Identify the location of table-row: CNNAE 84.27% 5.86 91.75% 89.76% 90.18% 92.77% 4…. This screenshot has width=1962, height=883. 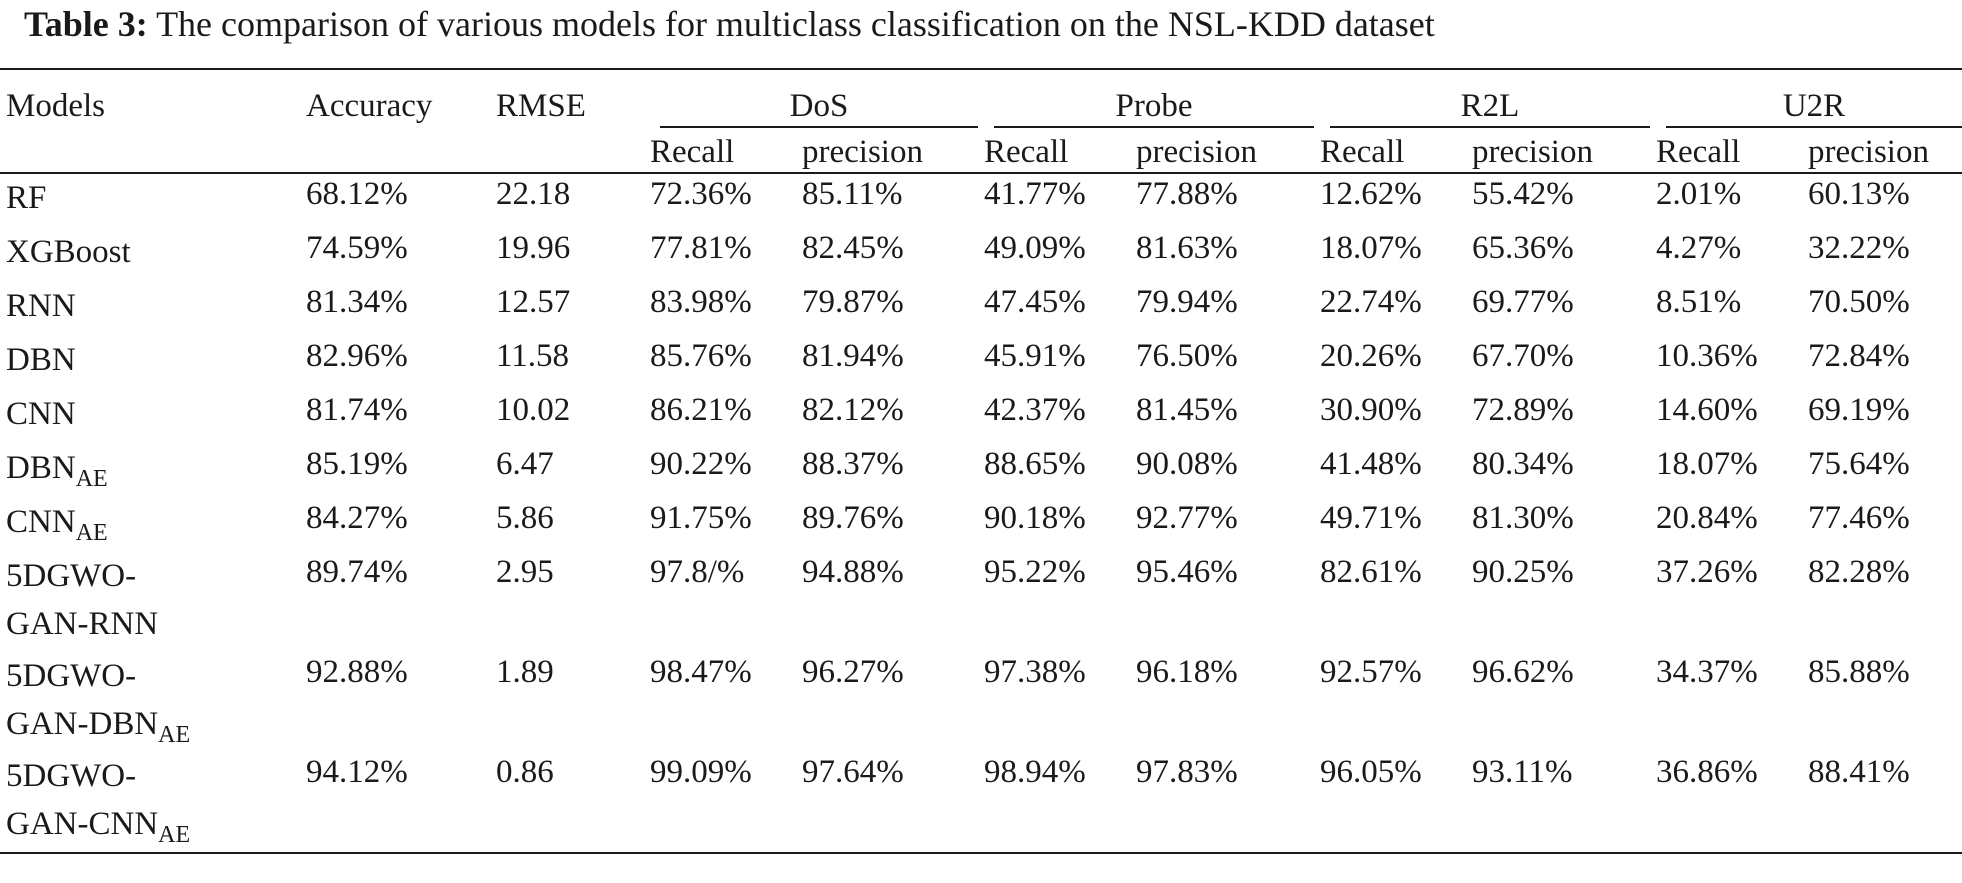
(981, 525).